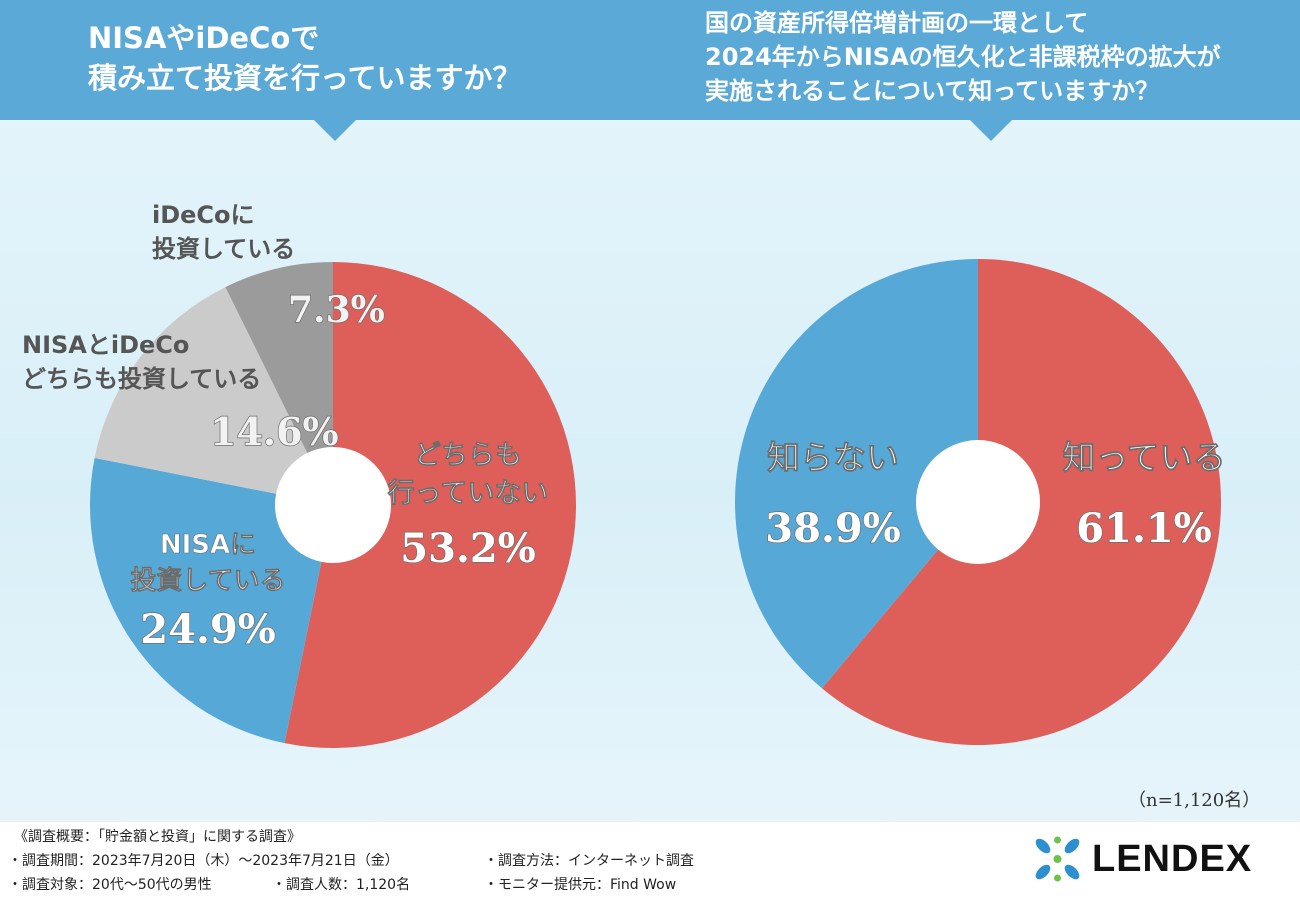  I want to click on slice-label-1-line-0: NISAに, so click(208, 545).